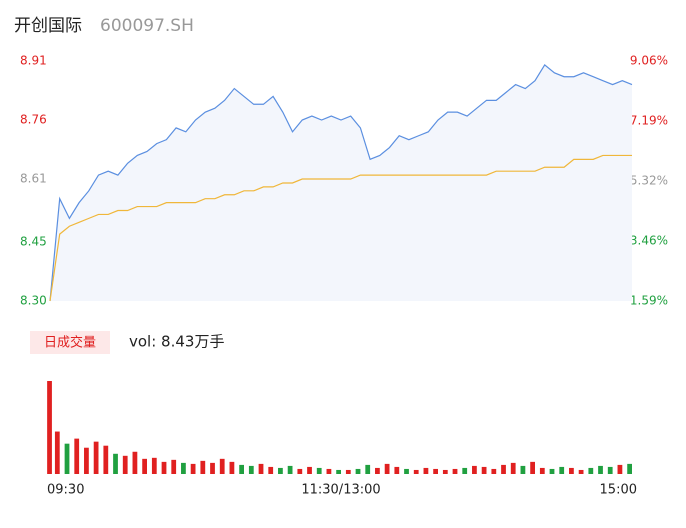 The image size is (686, 528). Describe the element at coordinates (649, 301) in the screenshot. I see `y2-tick-label: 1.59%` at that location.